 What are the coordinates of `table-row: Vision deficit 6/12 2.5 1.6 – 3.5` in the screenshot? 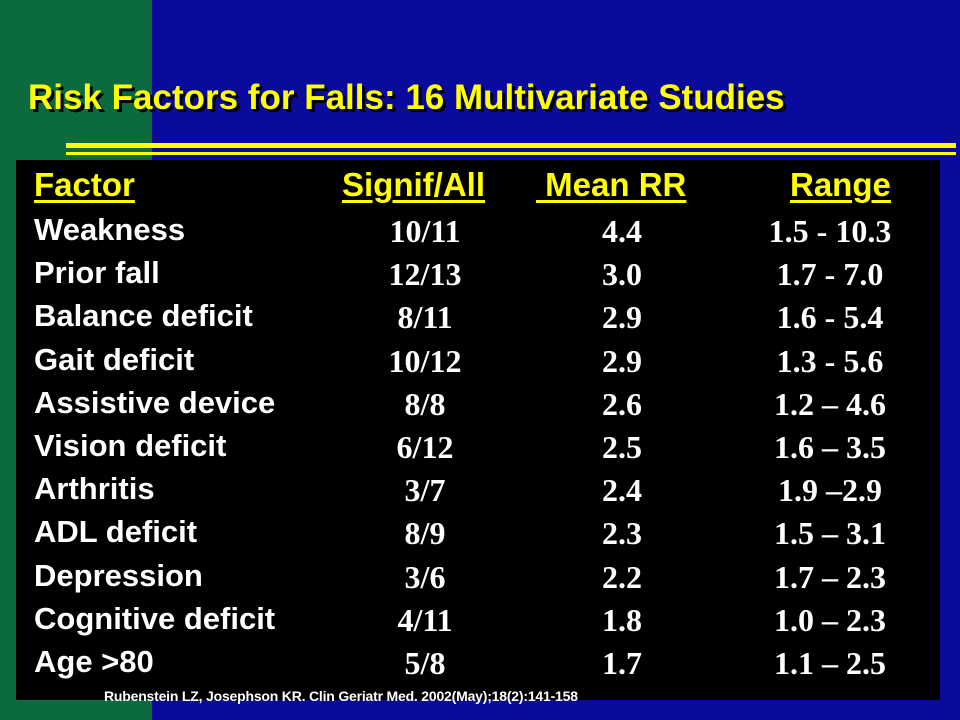 It's located at (480, 450).